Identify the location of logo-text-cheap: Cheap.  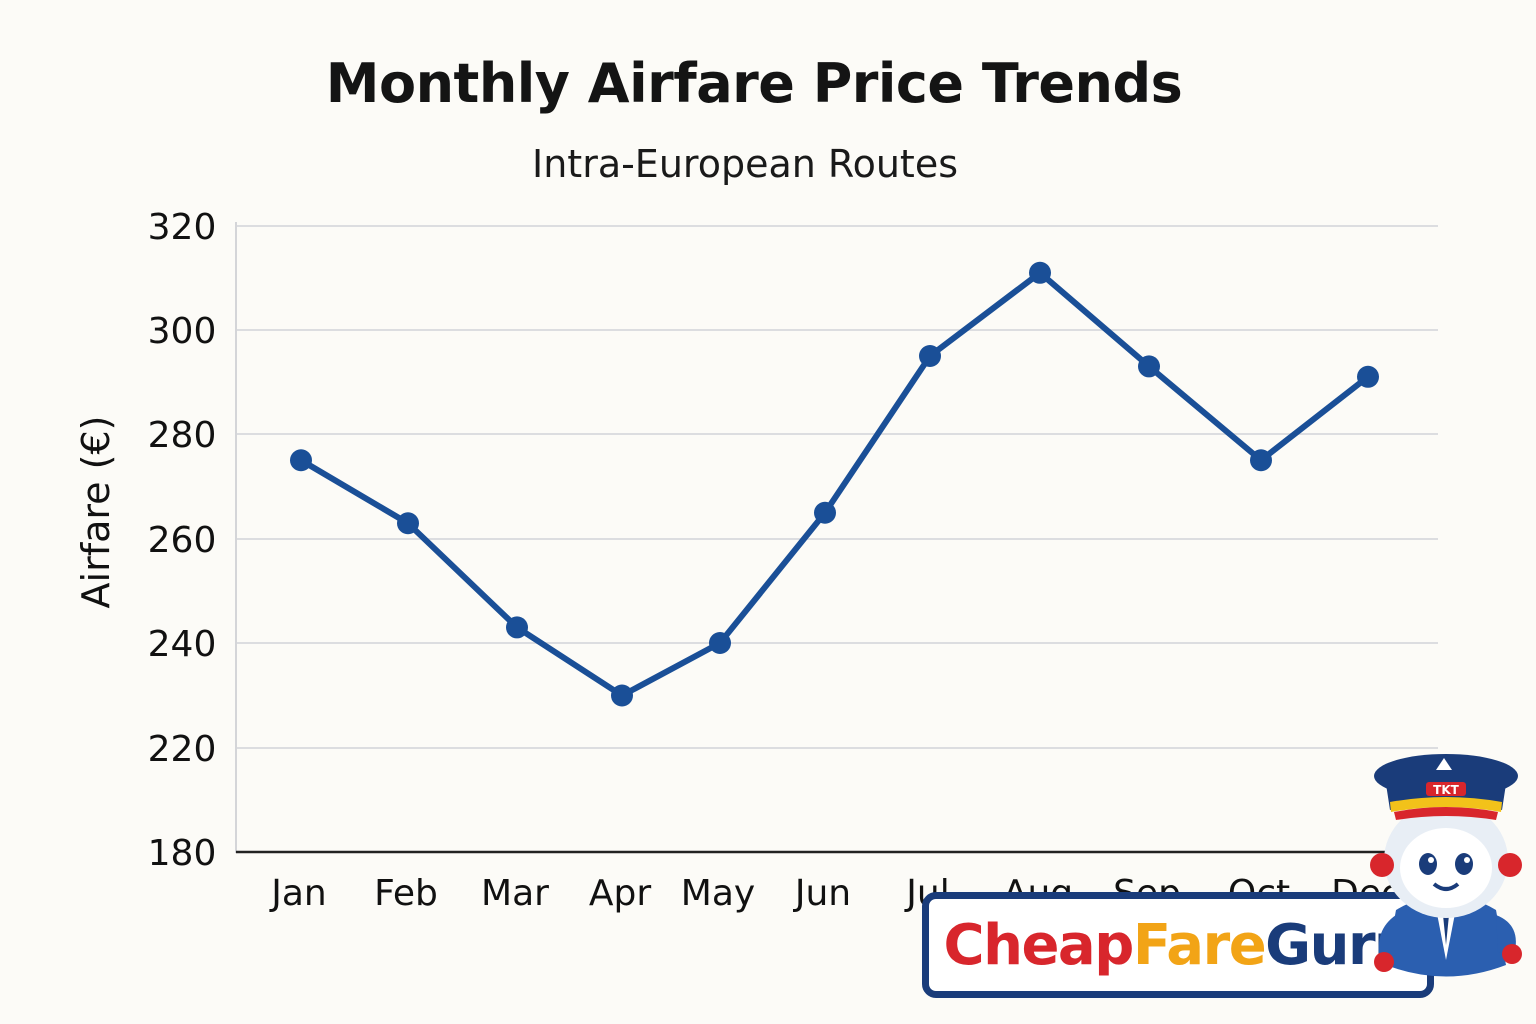
(1038, 945).